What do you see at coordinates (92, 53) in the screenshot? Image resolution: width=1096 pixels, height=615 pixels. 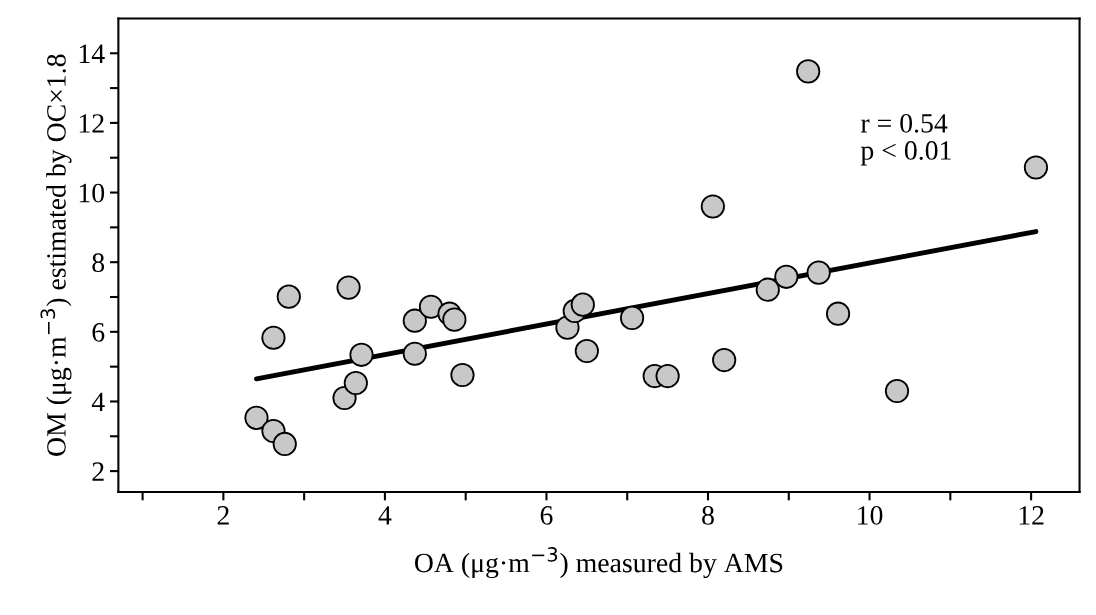 I see `y-tick-label: 14` at bounding box center [92, 53].